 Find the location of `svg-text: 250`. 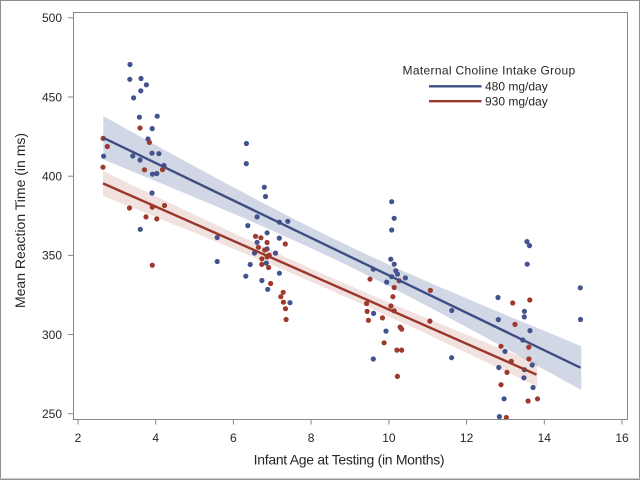

svg-text: 250 is located at coordinates (52, 414).